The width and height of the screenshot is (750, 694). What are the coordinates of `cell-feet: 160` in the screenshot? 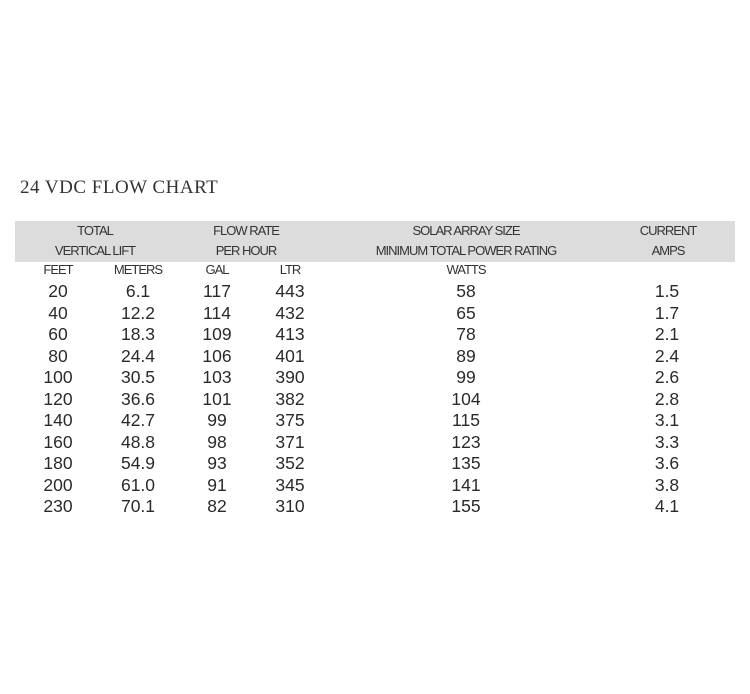 It's located at (58, 441).